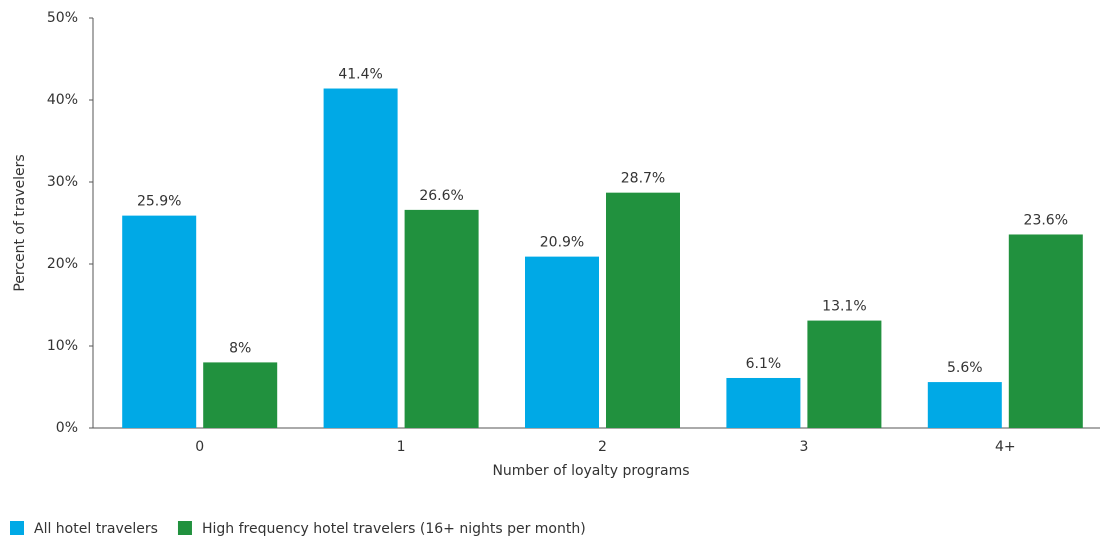 The height and width of the screenshot is (540, 1118). Describe the element at coordinates (803, 447) in the screenshot. I see `x-tick-label: 3` at that location.